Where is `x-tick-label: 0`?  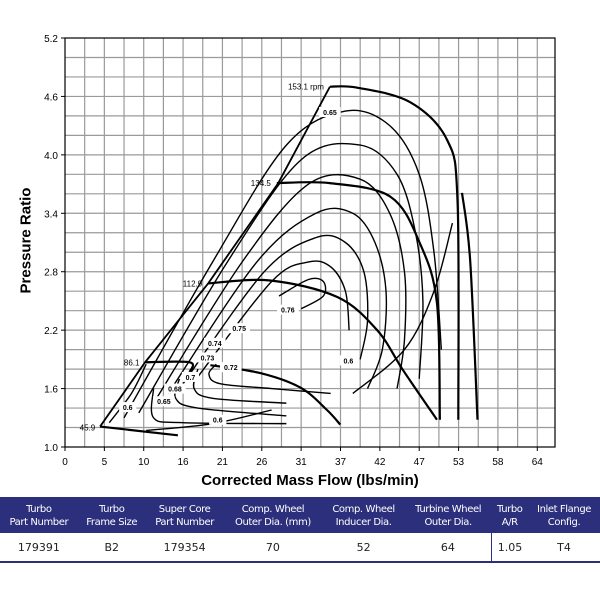
x-tick-label: 0 is located at coordinates (65, 462).